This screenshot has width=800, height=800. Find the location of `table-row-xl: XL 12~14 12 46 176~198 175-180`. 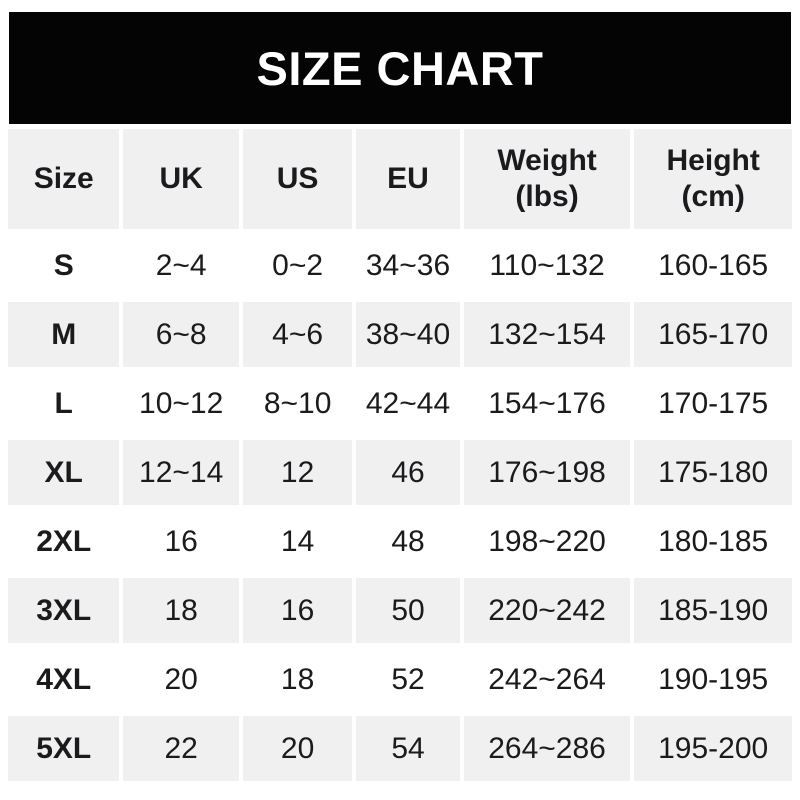

table-row-xl: XL 12~14 12 46 176~198 175-180 is located at coordinates (400, 472).